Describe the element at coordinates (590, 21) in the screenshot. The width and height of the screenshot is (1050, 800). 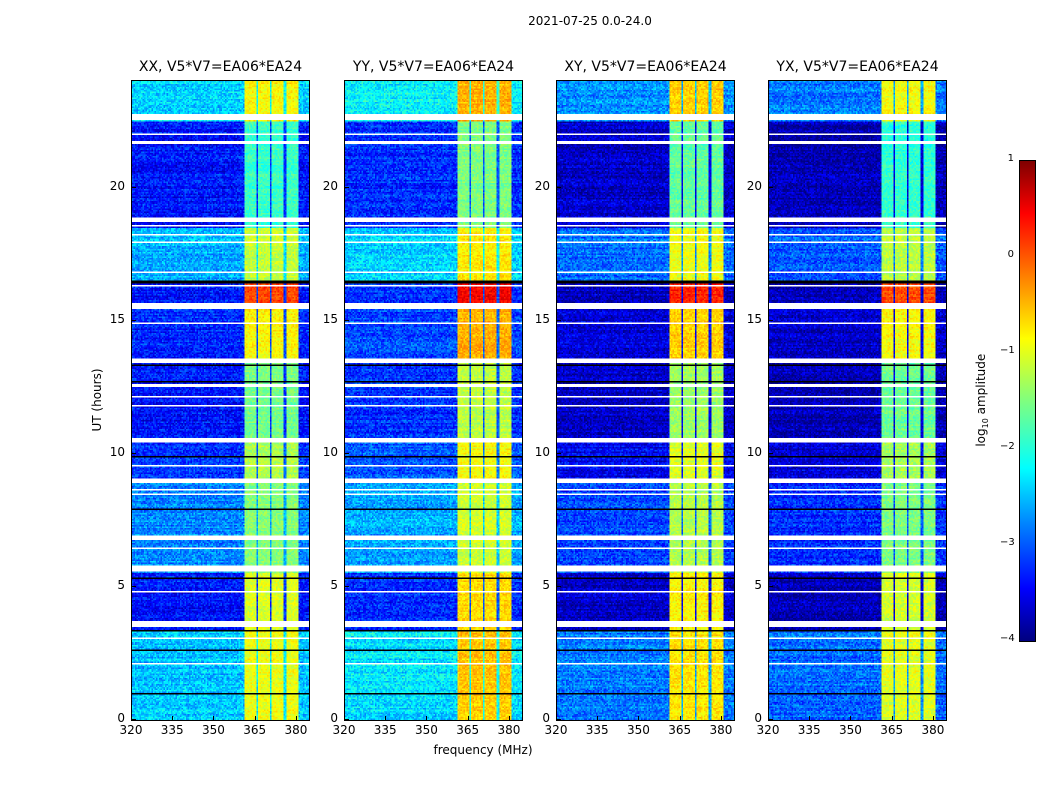
I see `figure-title: 2021-07-25 0.0-24.0` at that location.